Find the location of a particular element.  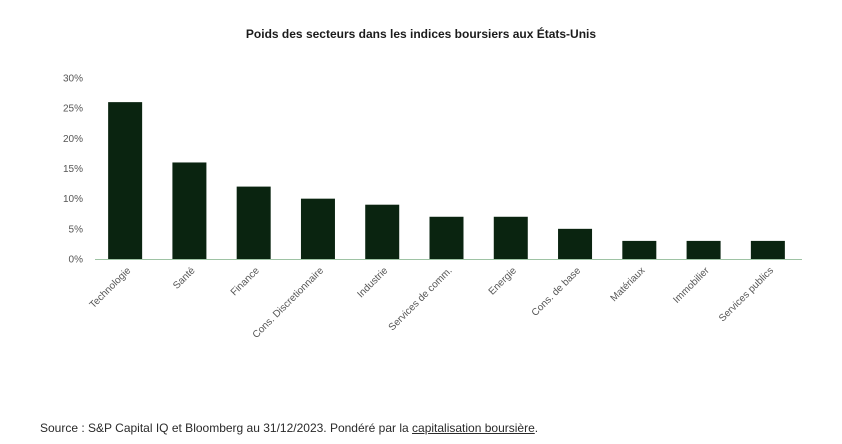

y-tick-label: 10% is located at coordinates (73, 199).